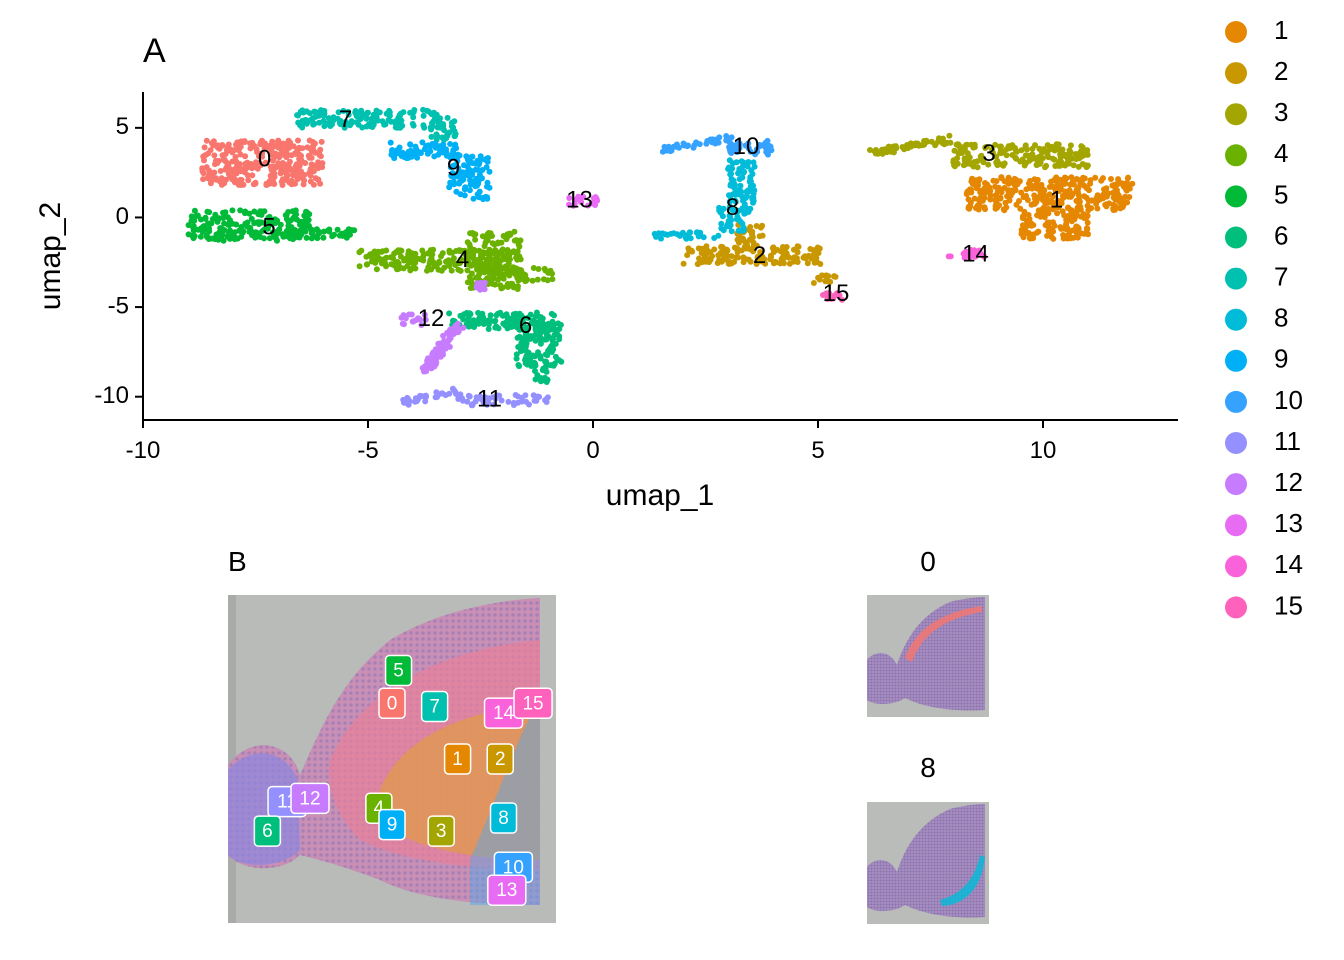  What do you see at coordinates (579, 200) in the screenshot?
I see `cluster-label-13: 13` at bounding box center [579, 200].